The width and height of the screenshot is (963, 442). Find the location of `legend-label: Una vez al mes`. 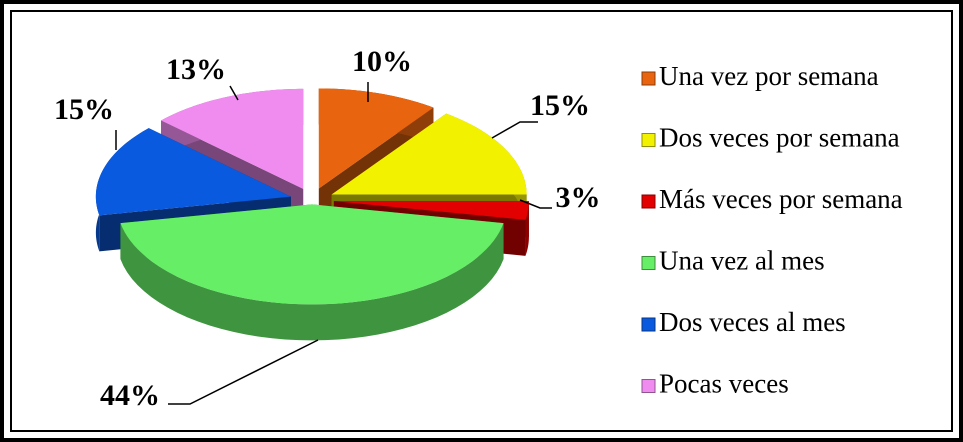

legend-label: Una vez al mes is located at coordinates (742, 261).